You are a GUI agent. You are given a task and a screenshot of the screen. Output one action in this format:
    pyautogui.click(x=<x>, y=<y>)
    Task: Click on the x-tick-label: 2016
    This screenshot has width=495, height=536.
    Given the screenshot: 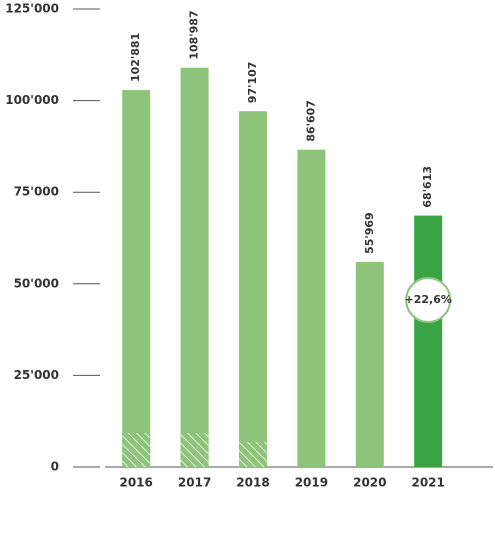 What is the action you would take?
    pyautogui.click(x=135, y=483)
    